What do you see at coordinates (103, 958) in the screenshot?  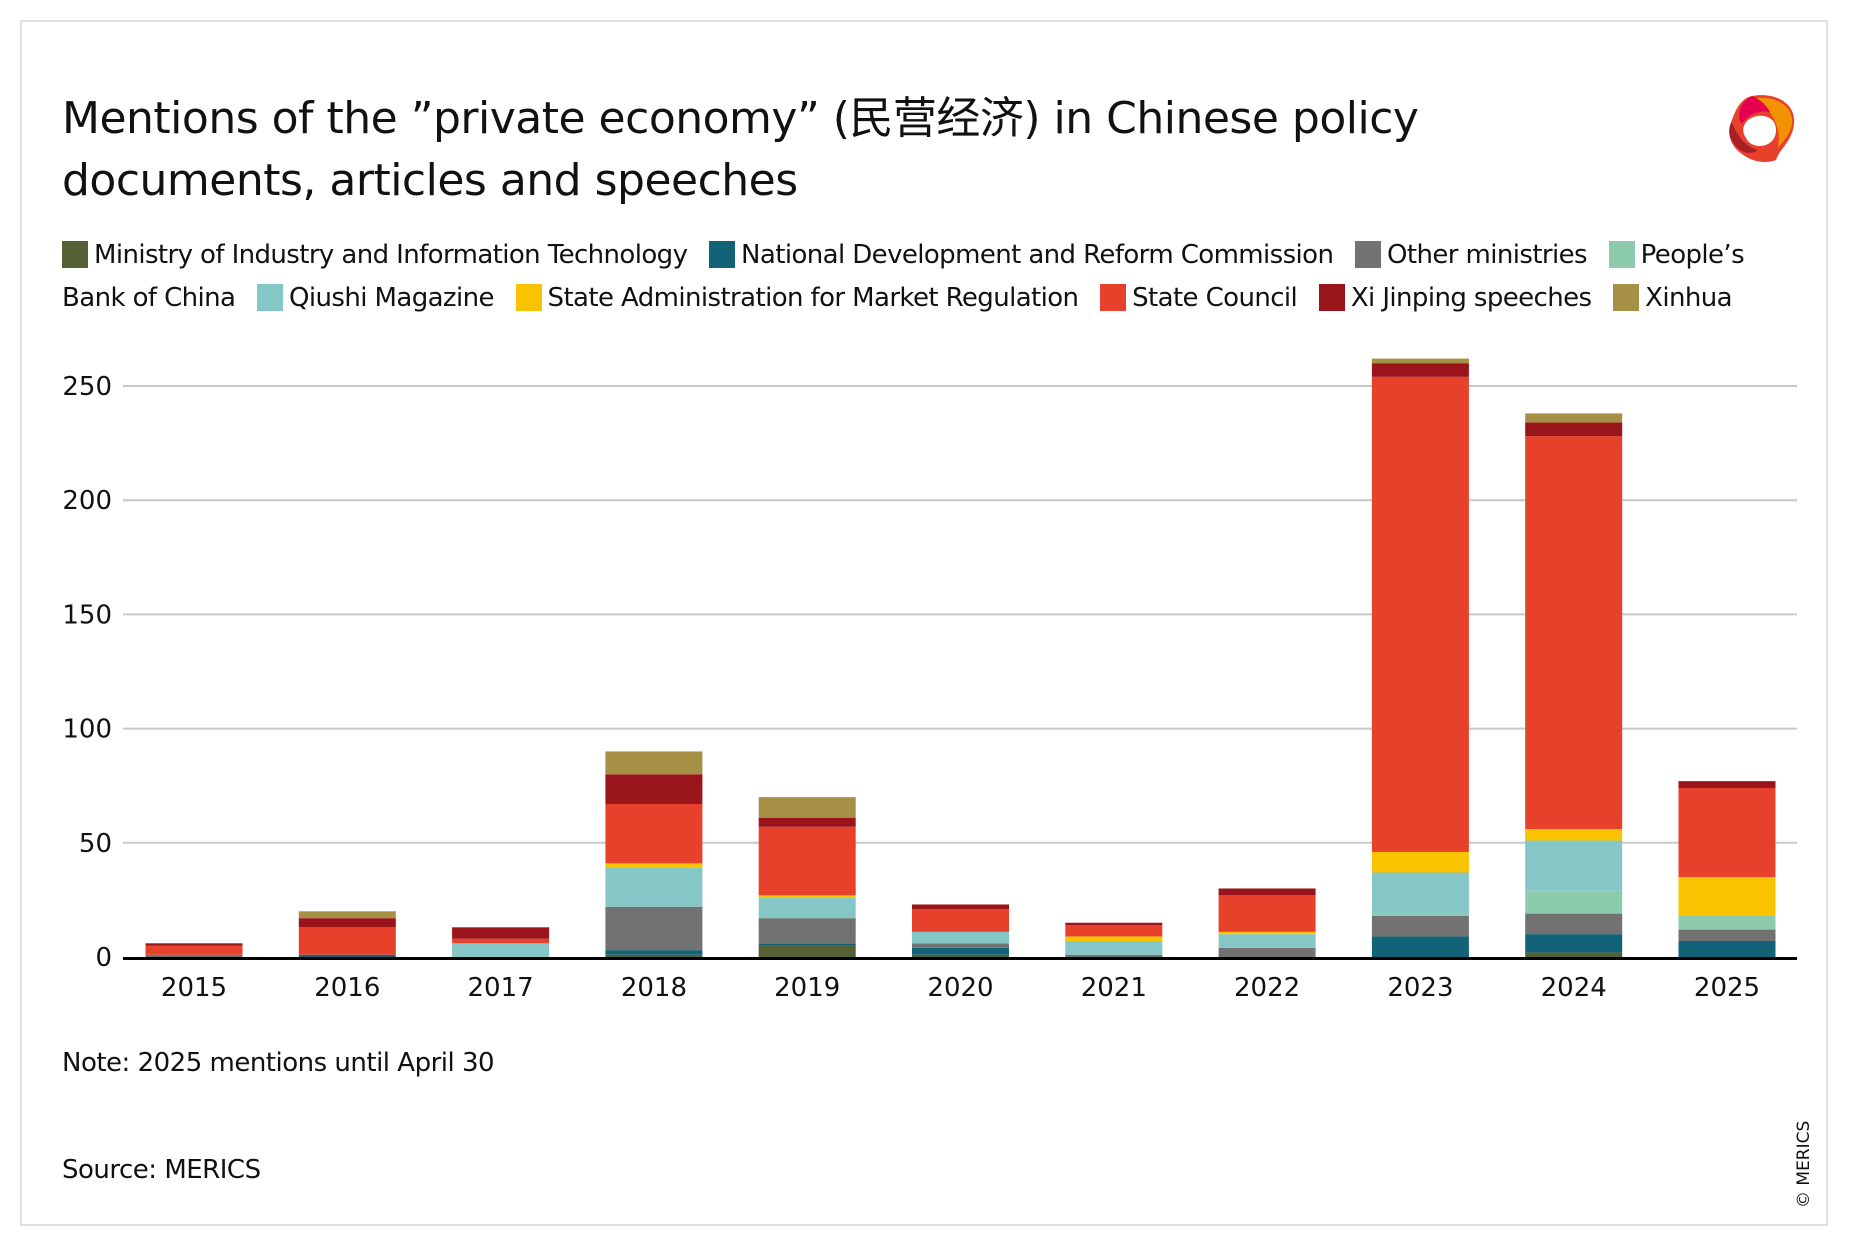 I see `y-tick-label: 0` at bounding box center [103, 958].